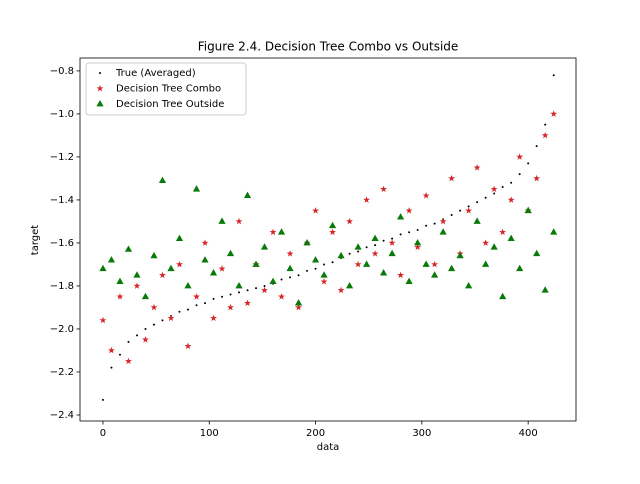  Describe the element at coordinates (62, 372) in the screenshot. I see `y-tick-label: −2.2` at that location.